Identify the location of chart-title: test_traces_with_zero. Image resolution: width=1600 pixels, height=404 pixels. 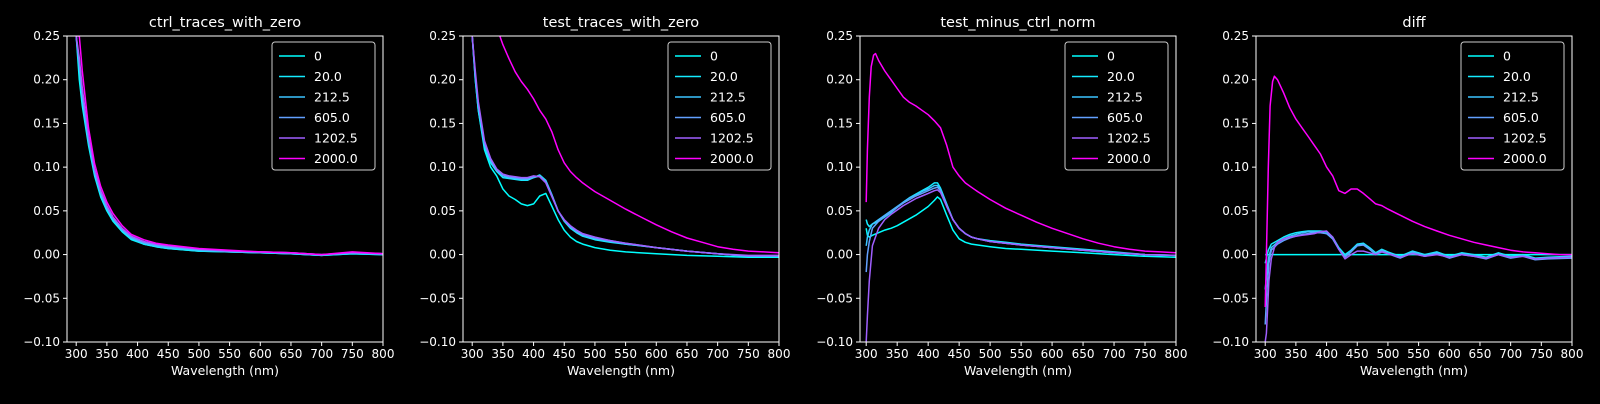
(621, 23).